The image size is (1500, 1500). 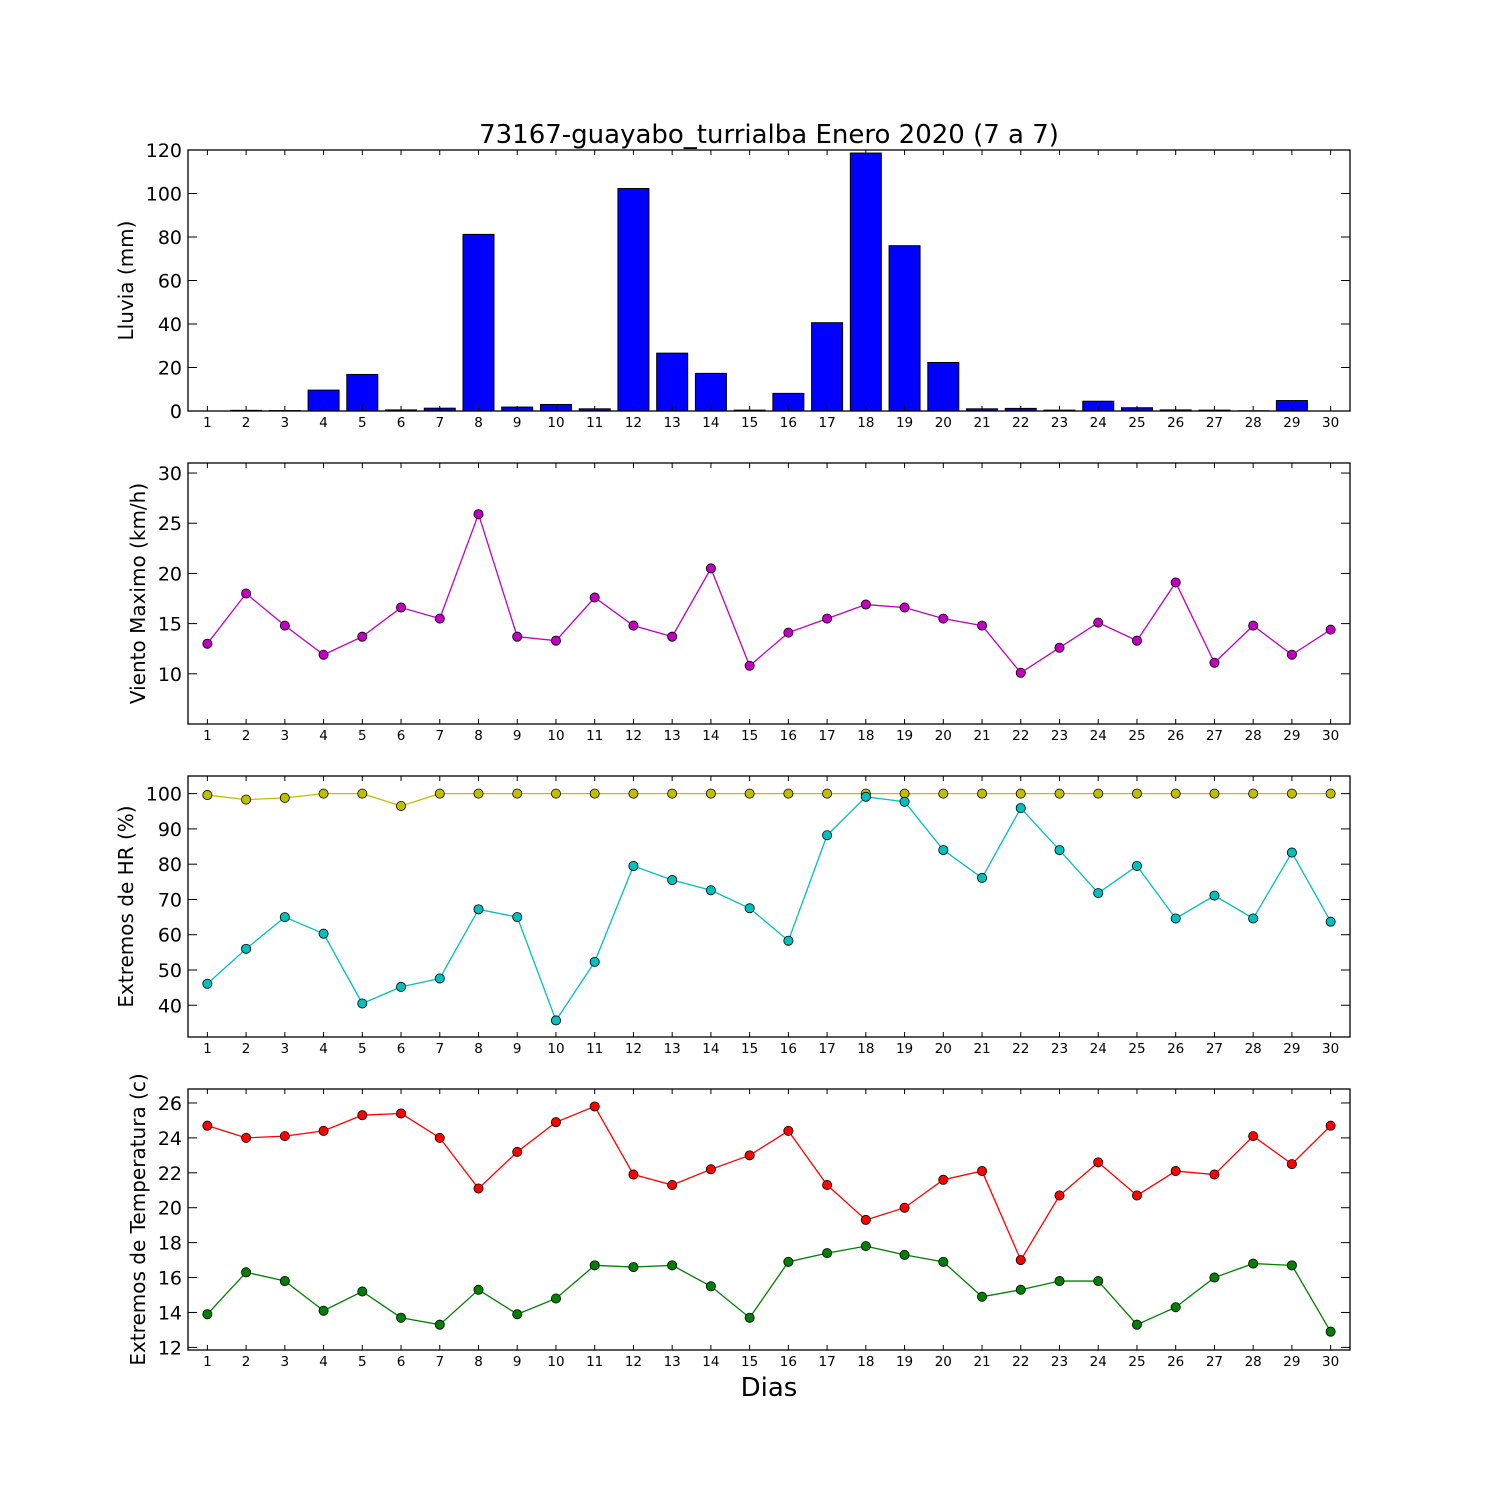 What do you see at coordinates (170, 1006) in the screenshot?
I see `humidity-y-tick-label: 40` at bounding box center [170, 1006].